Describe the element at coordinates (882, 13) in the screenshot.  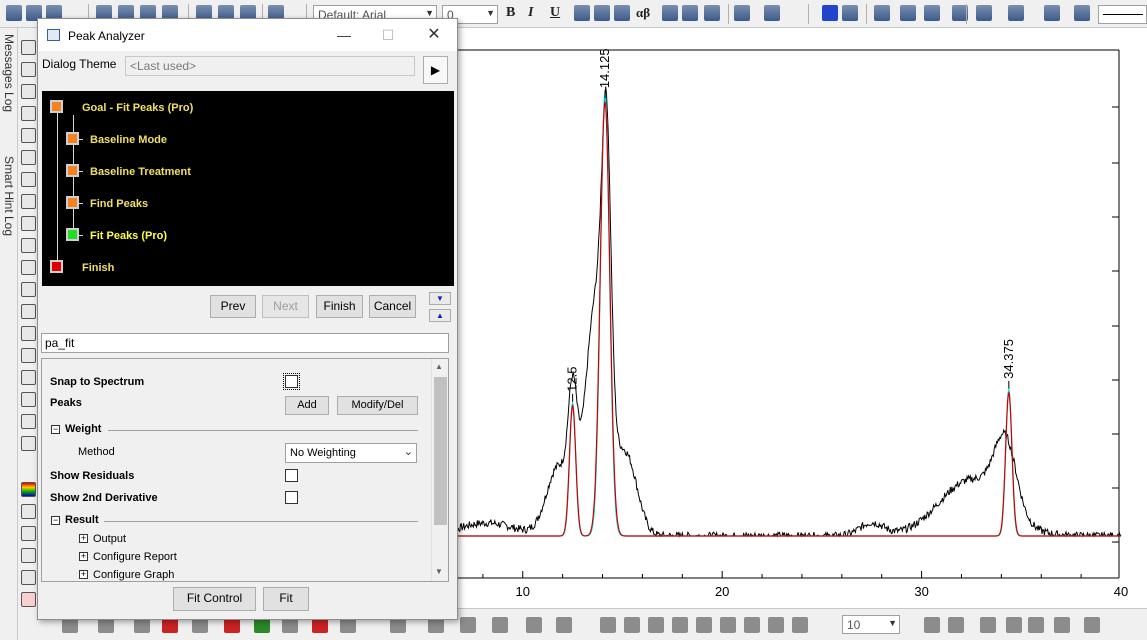
I see `layer-icon` at that location.